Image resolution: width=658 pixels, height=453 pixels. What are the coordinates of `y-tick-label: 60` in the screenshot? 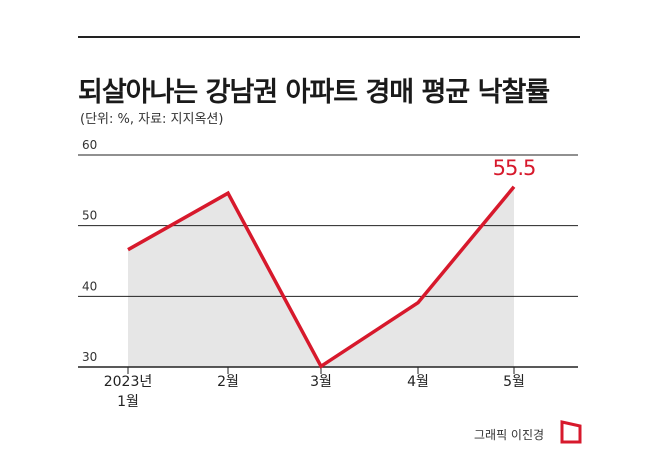 It's located at (89, 145).